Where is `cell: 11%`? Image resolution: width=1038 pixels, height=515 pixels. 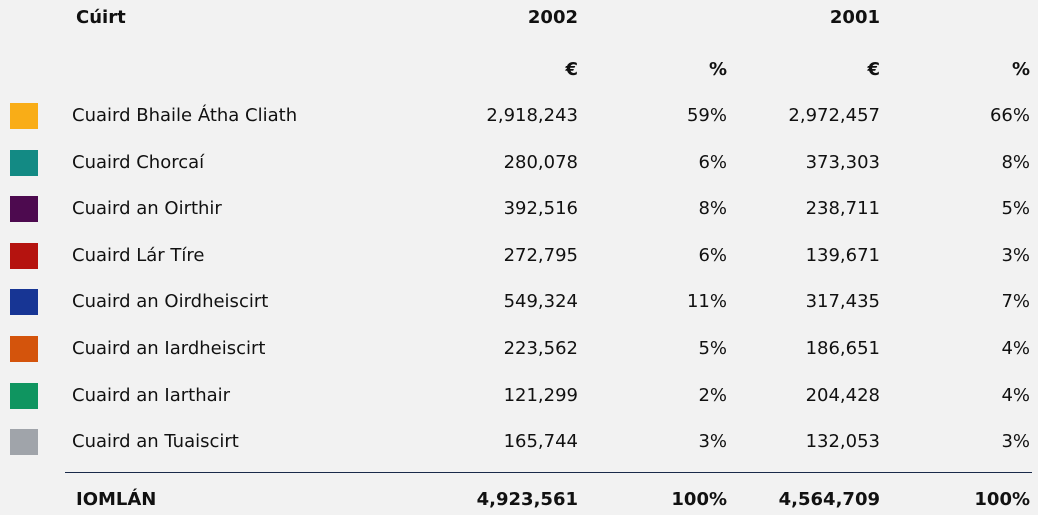
cell: 11% is located at coordinates (706, 302).